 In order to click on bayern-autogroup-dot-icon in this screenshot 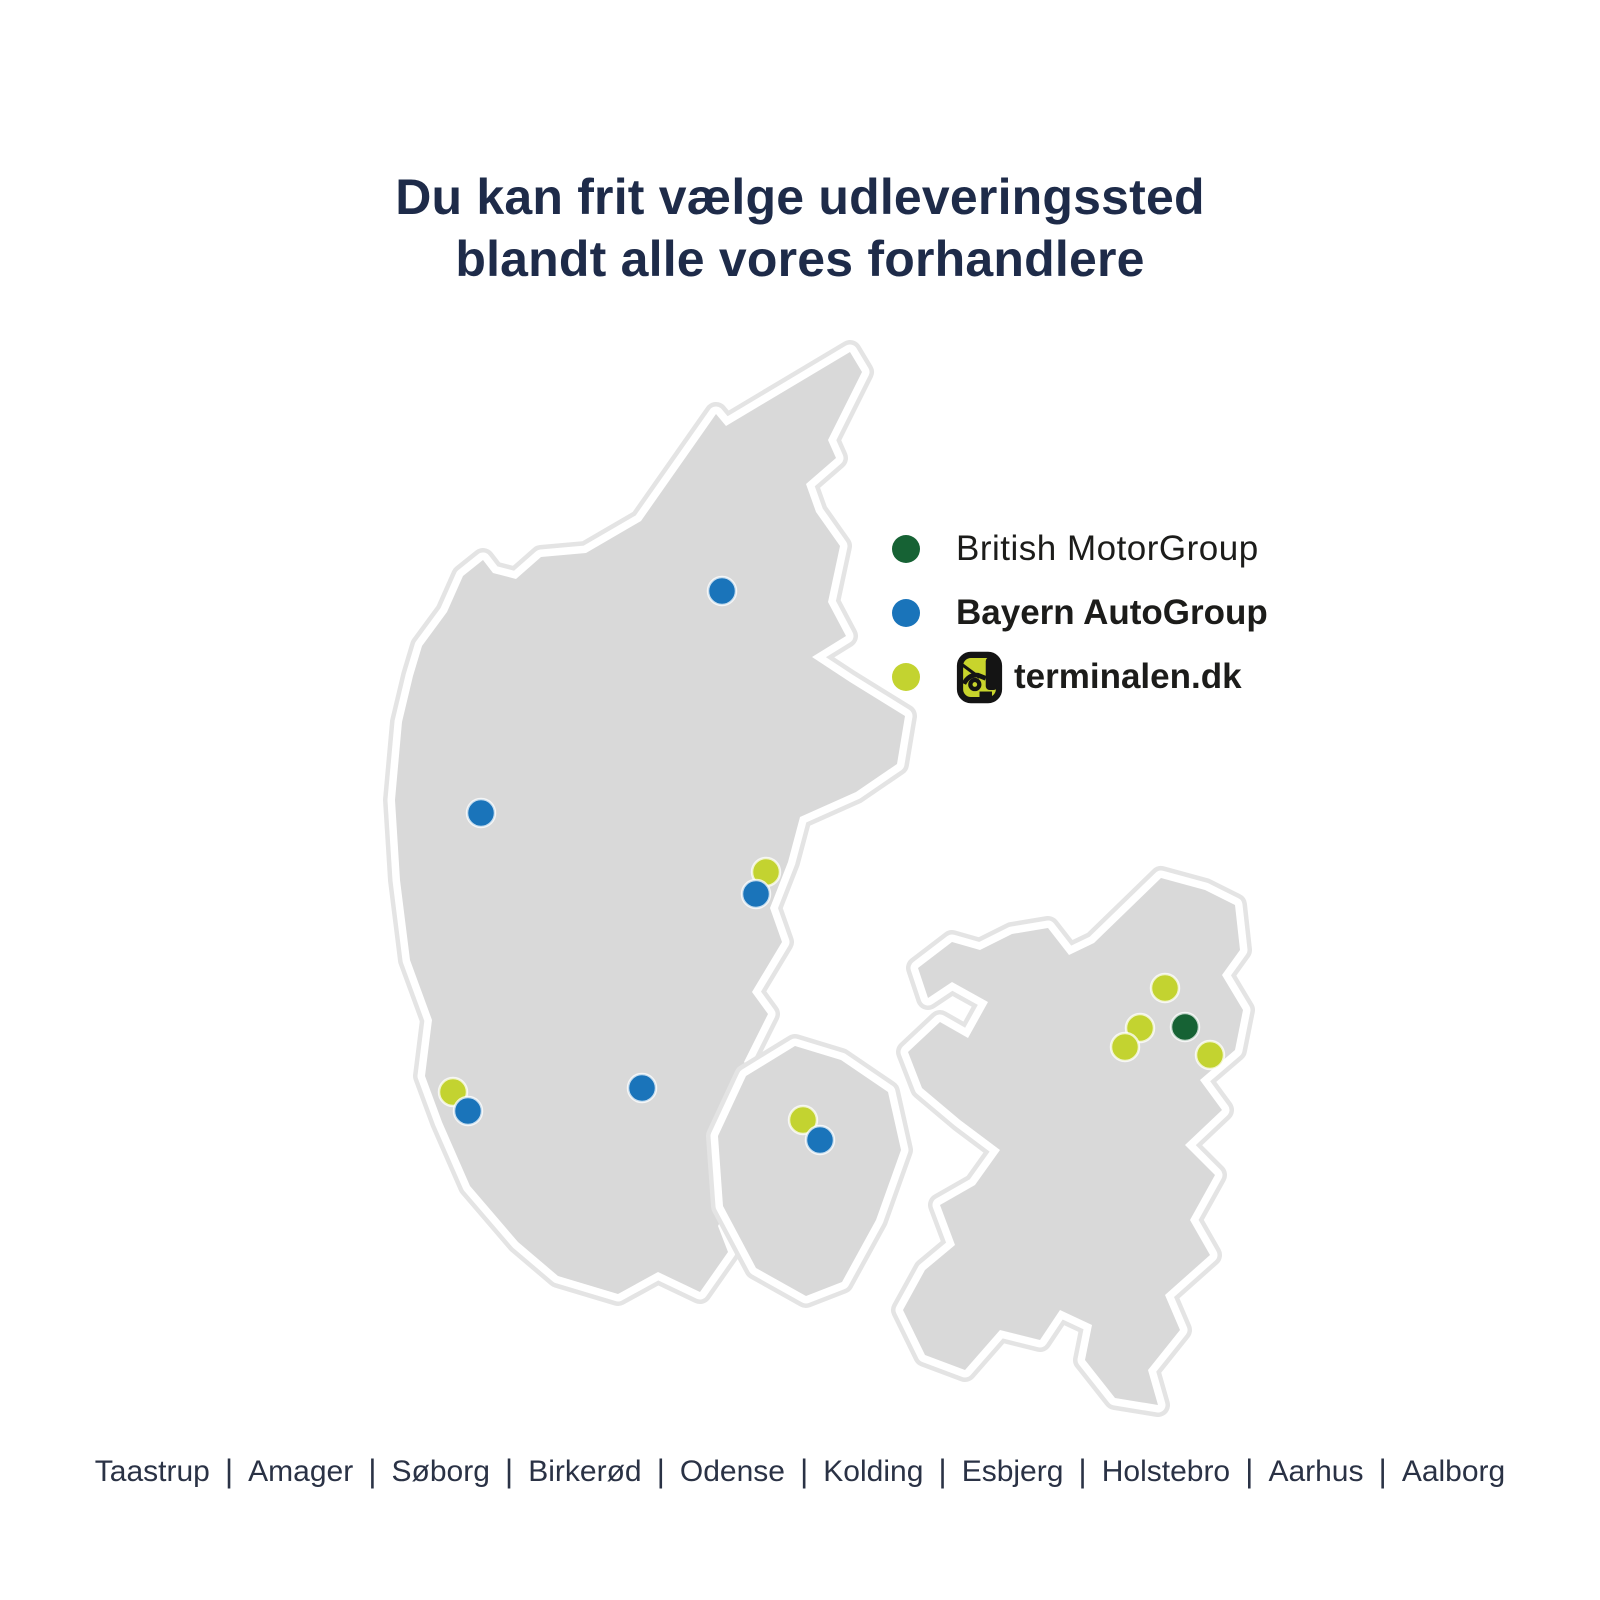, I will do `click(906, 613)`.